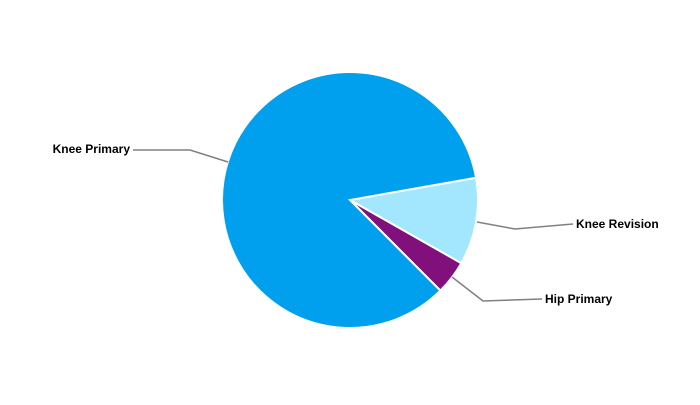 Image resolution: width=700 pixels, height=405 pixels. What do you see at coordinates (92, 149) in the screenshot?
I see `slice-label: Knee Primary` at bounding box center [92, 149].